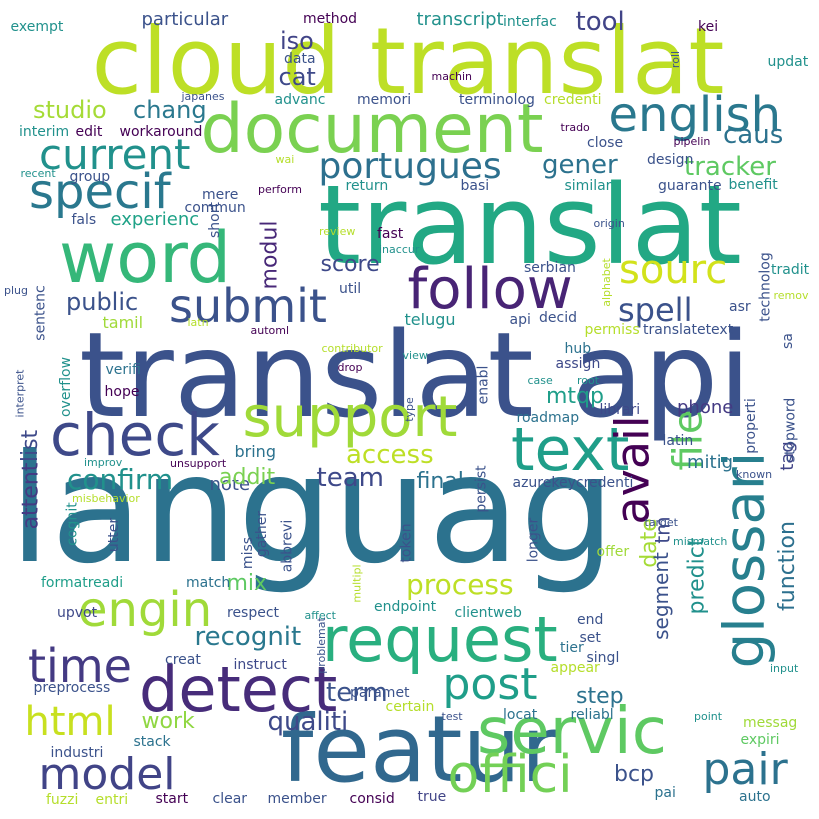 This screenshot has width=819, height=819. I want to click on word-hope: hope, so click(122, 392).